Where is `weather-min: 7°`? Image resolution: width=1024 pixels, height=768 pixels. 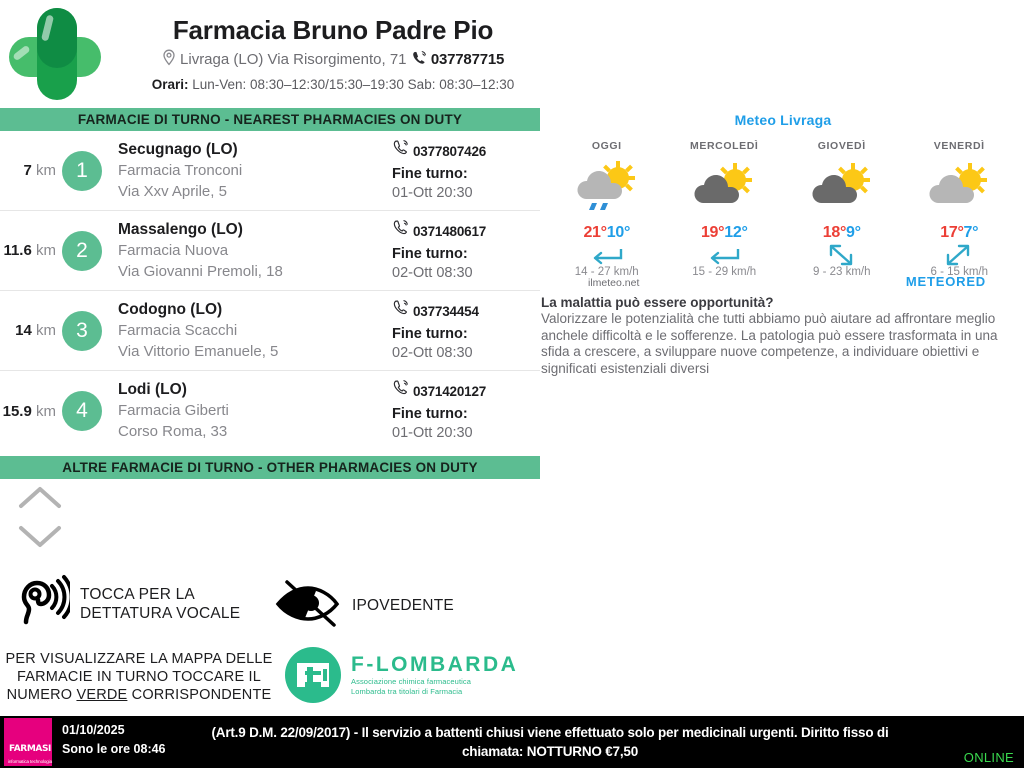 weather-min: 7° is located at coordinates (971, 232).